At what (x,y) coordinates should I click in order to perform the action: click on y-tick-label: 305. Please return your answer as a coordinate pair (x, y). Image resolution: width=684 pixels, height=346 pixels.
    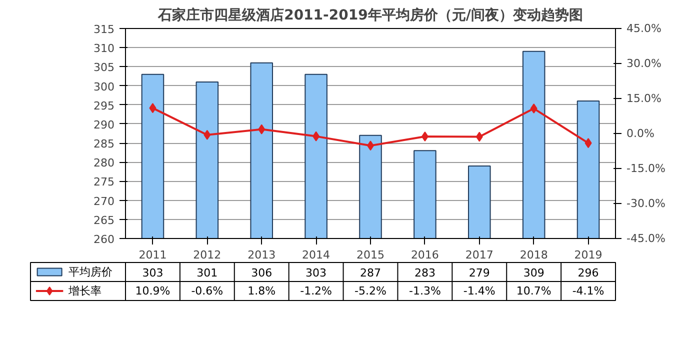
    Looking at the image, I should click on (104, 67).